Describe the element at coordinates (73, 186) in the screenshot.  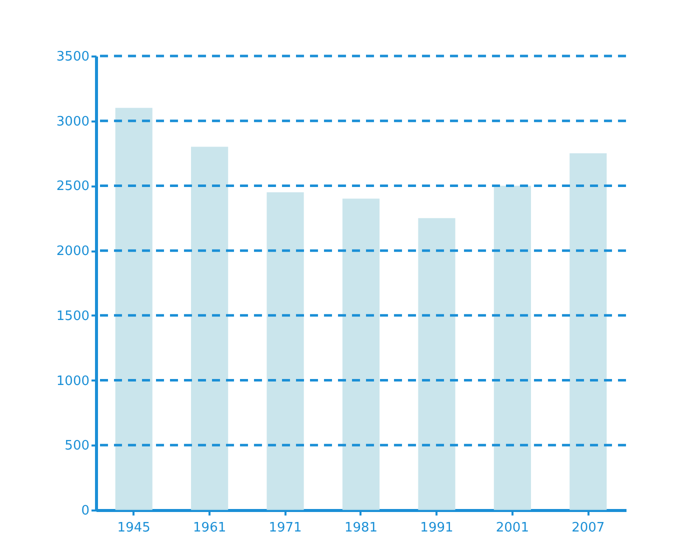
I see `y-tick-label: 2500` at that location.